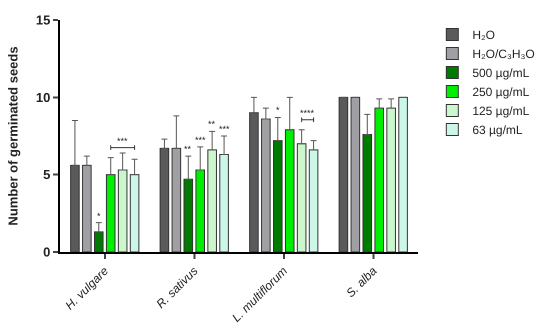  Describe the element at coordinates (501, 111) in the screenshot. I see `legend-label: 125 µg/mL` at that location.